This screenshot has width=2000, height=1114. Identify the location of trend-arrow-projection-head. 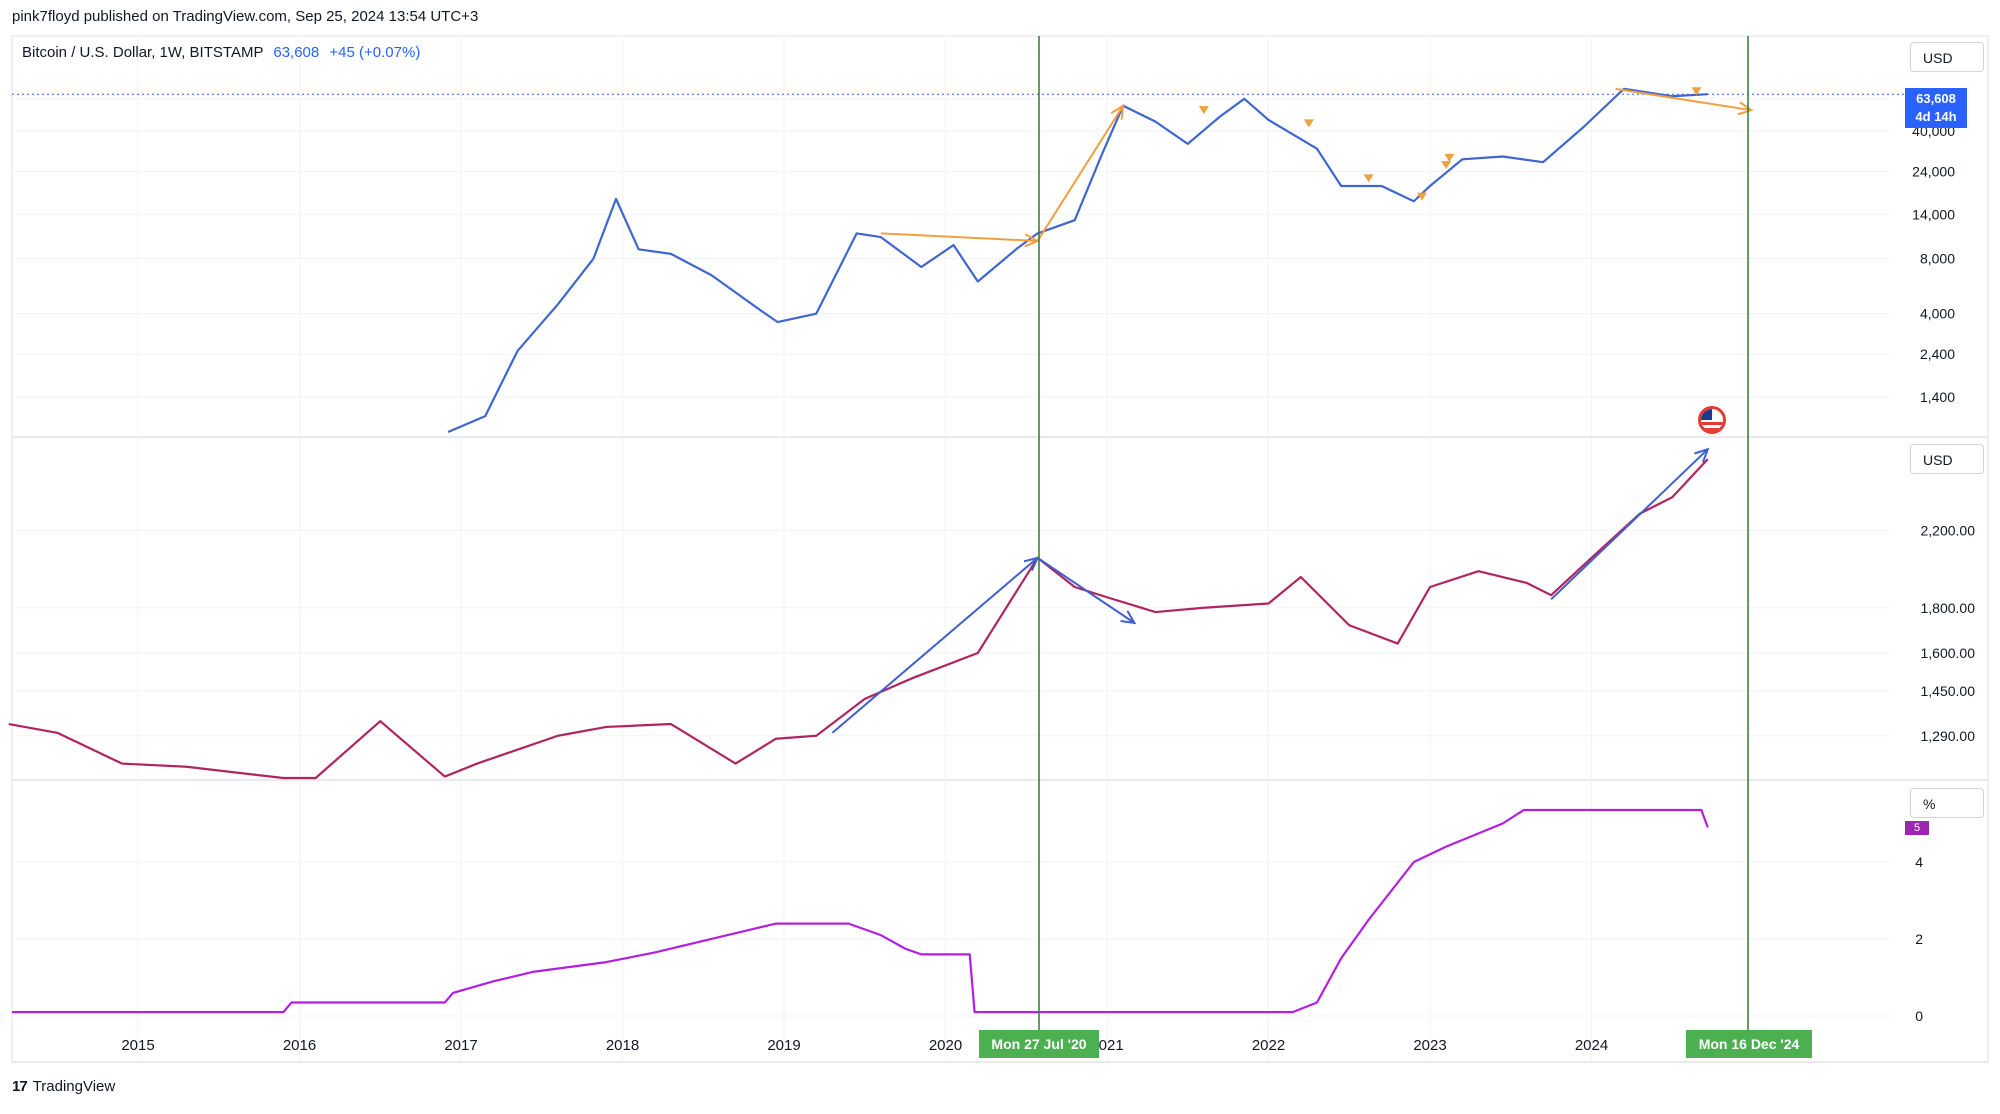
(1745, 108).